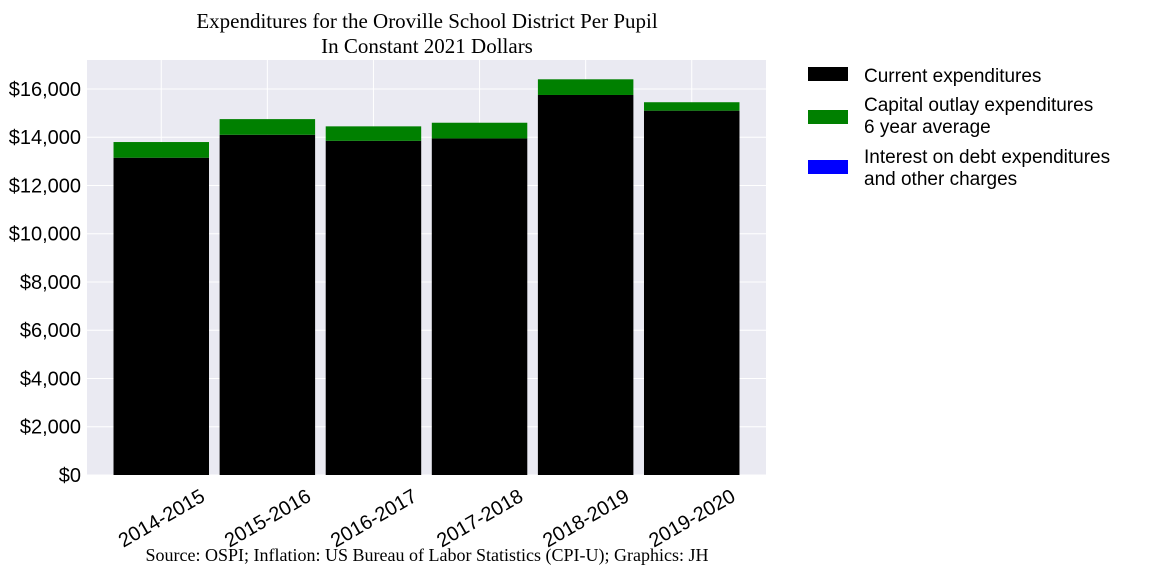  I want to click on bar-series-1-2015-2016, so click(267, 127).